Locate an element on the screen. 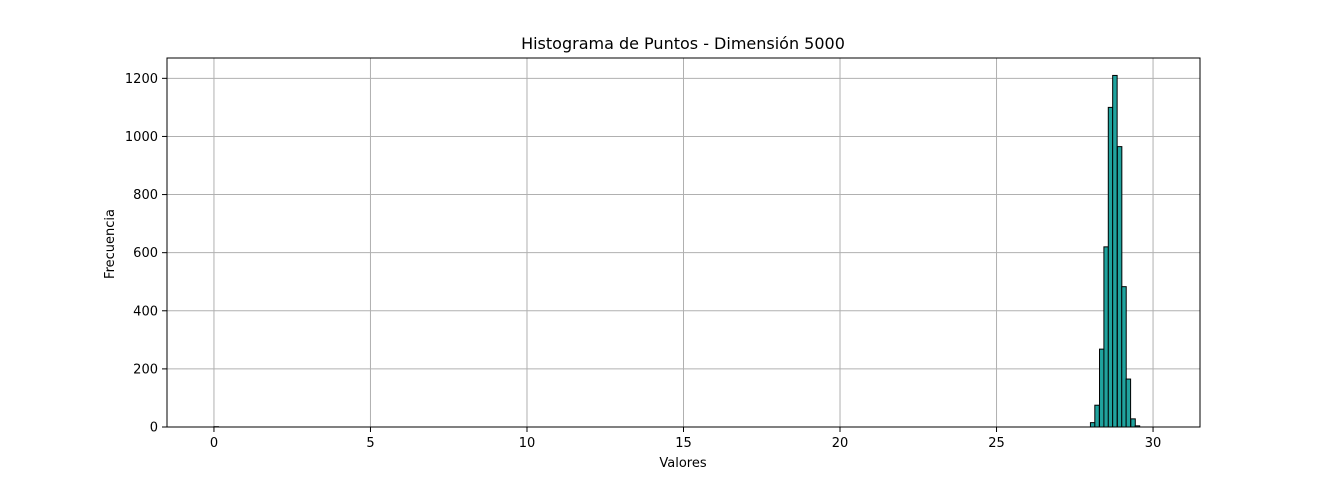 The image size is (1333, 480). x-axis-title: Valores is located at coordinates (682, 463).